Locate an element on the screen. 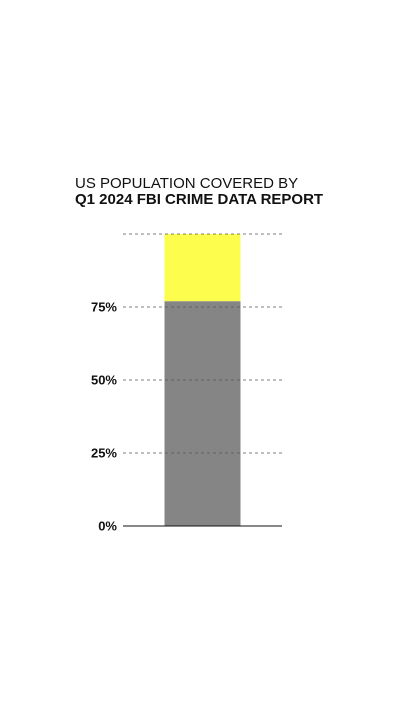 The width and height of the screenshot is (405, 720). y-tick-label: 0% is located at coordinates (107, 525).